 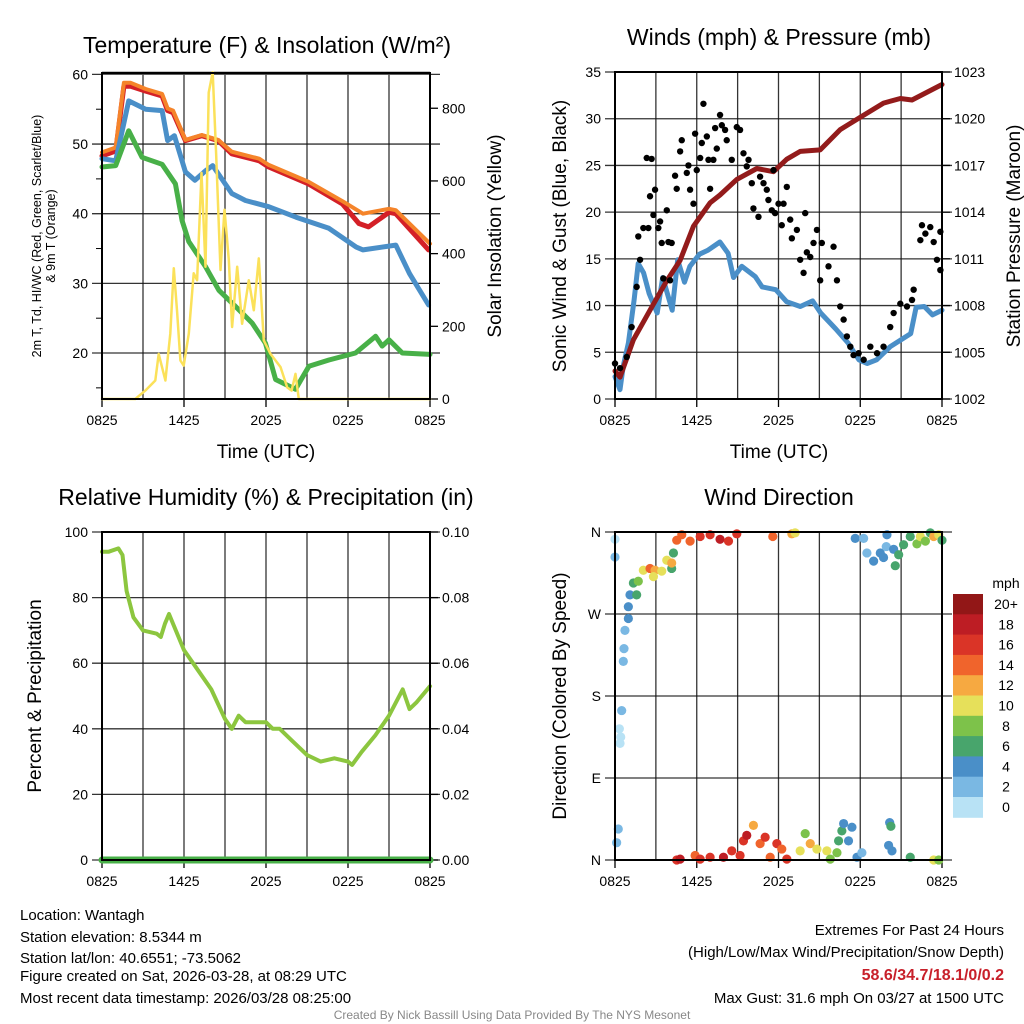 I want to click on x-tick-label: 1425, so click(x=696, y=420).